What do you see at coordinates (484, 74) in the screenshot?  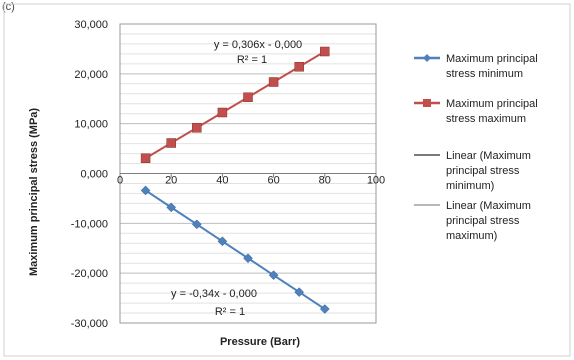 I see `legend-label: stress minimum` at bounding box center [484, 74].